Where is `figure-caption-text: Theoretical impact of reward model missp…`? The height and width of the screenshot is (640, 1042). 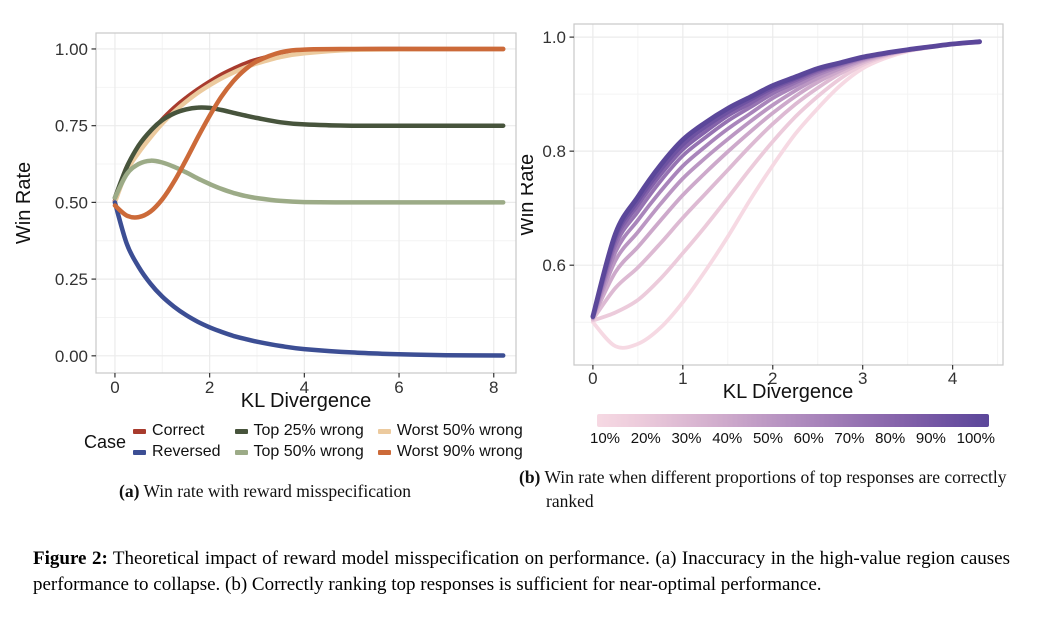 figure-caption-text: Theoretical impact of reward model missp… is located at coordinates (521, 572).